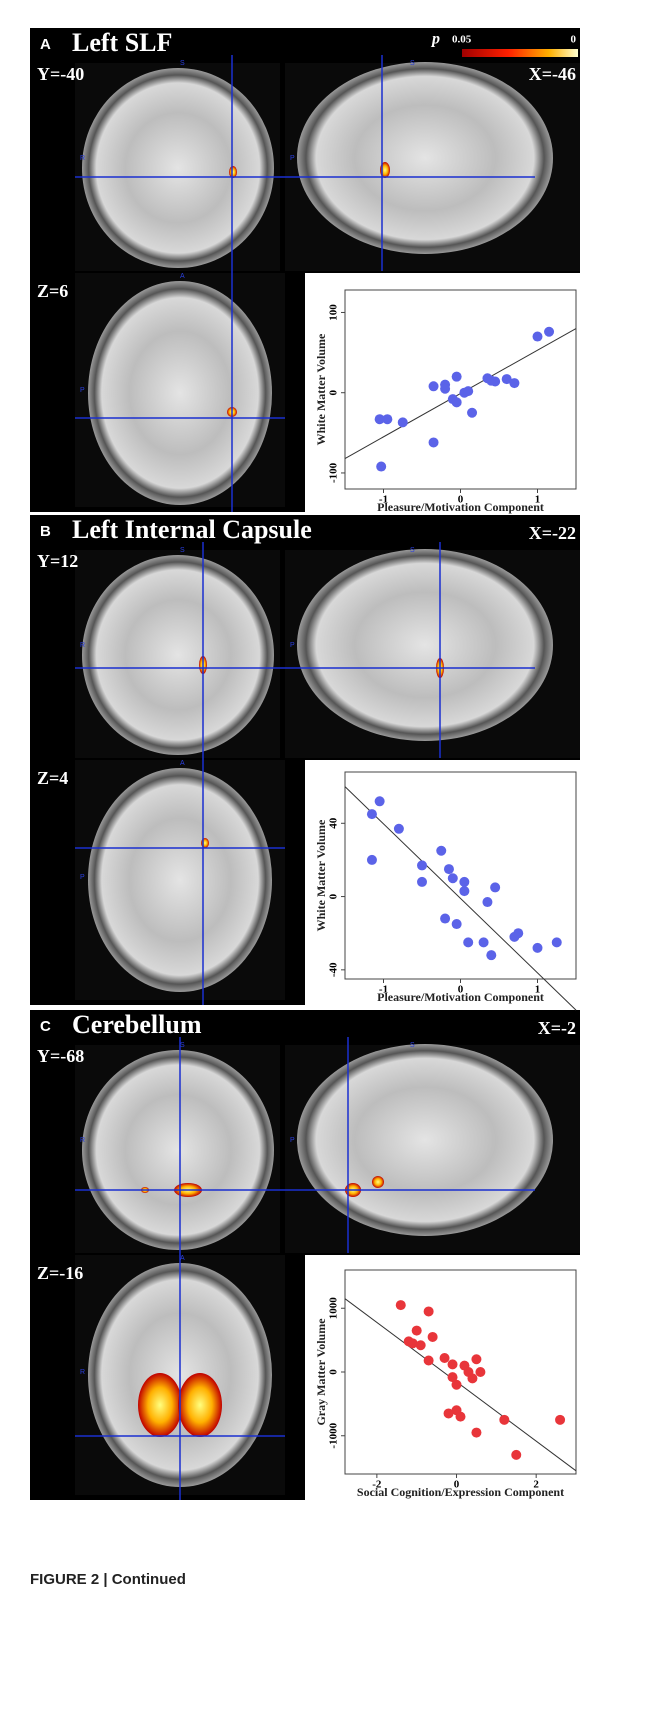 This screenshot has height=1731, width=656. What do you see at coordinates (462, 40) in the screenshot?
I see `colorbar-min: 0.05` at bounding box center [462, 40].